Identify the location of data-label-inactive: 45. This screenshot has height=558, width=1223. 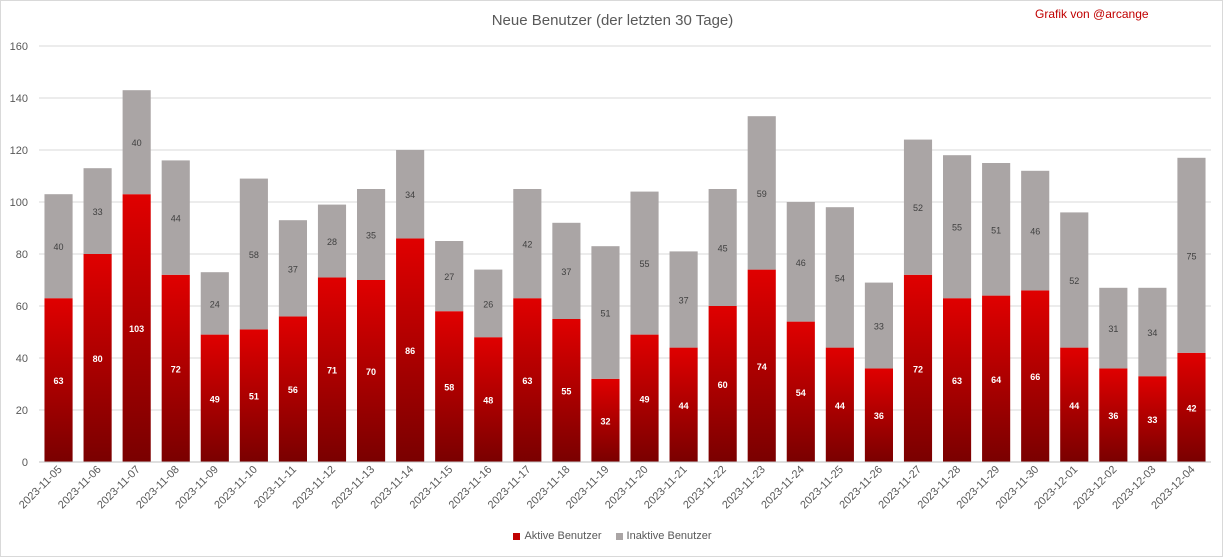
(723, 249).